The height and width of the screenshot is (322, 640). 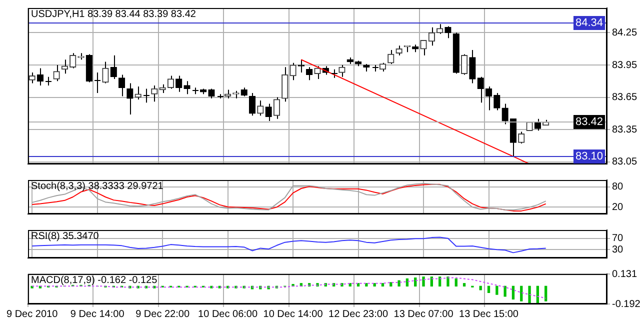 What do you see at coordinates (589, 122) in the screenshot?
I see `ref-line-label: 83.42` at bounding box center [589, 122].